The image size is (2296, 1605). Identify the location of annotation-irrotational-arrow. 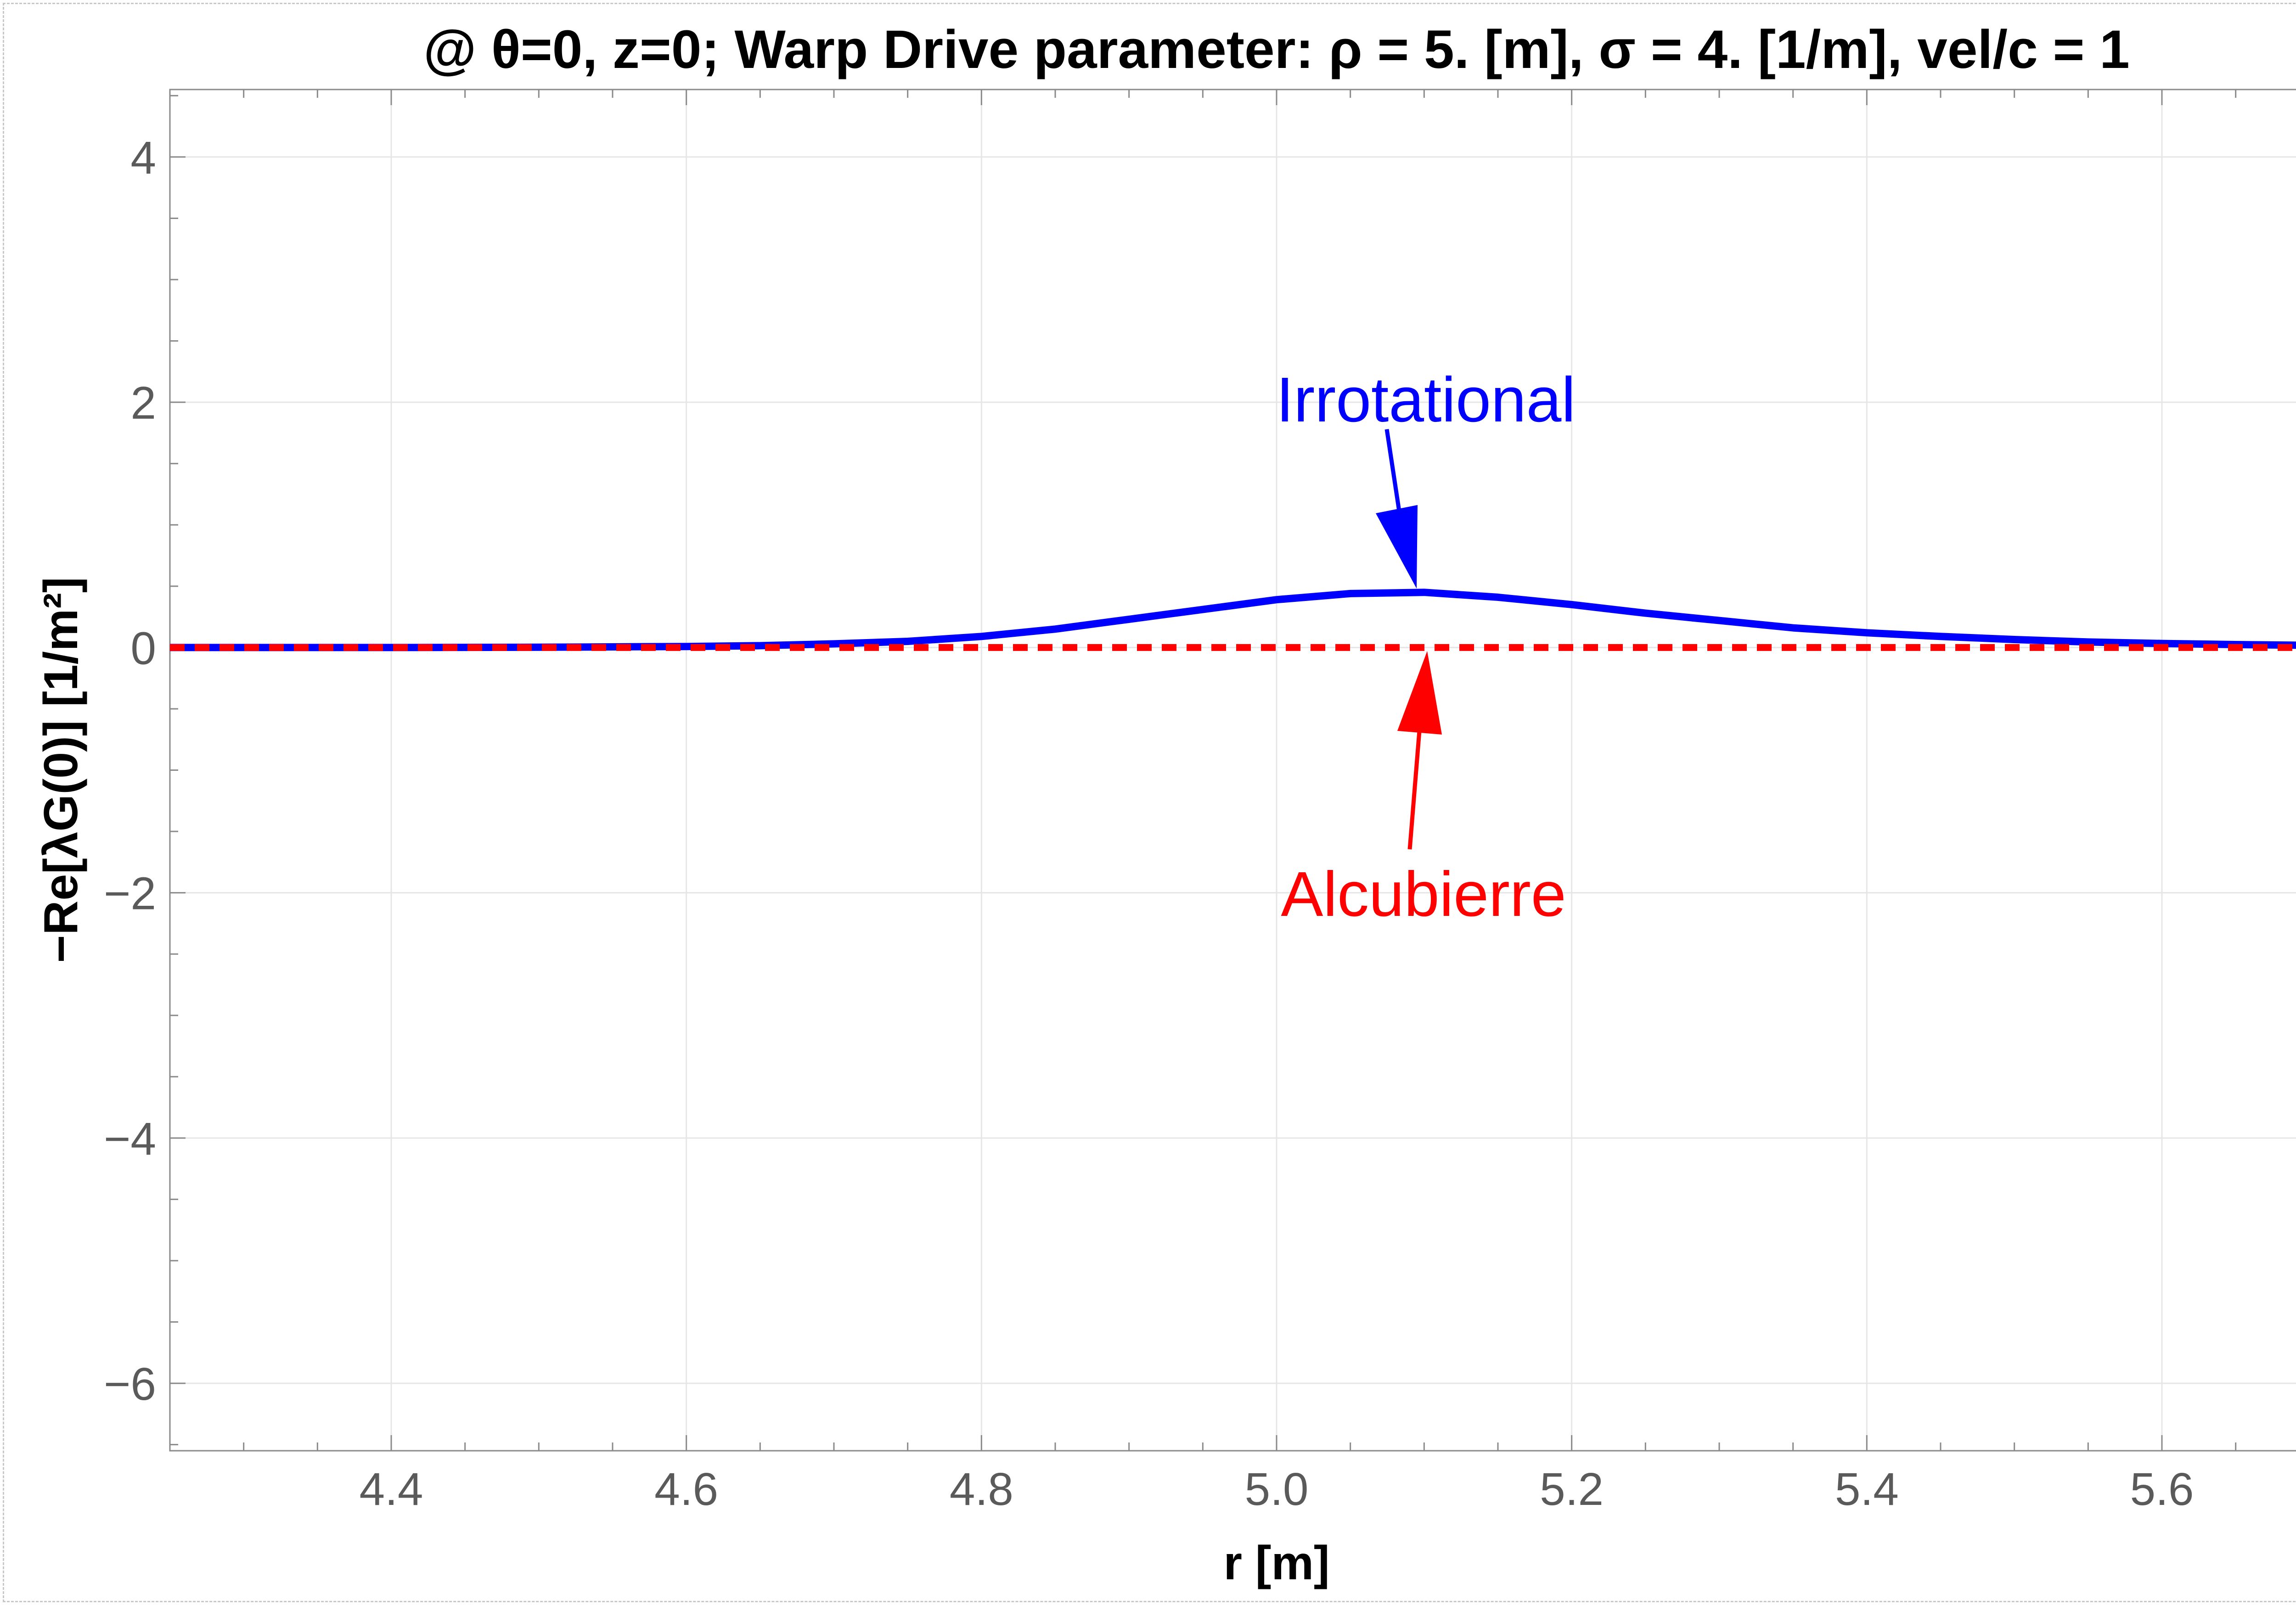
(1393, 472).